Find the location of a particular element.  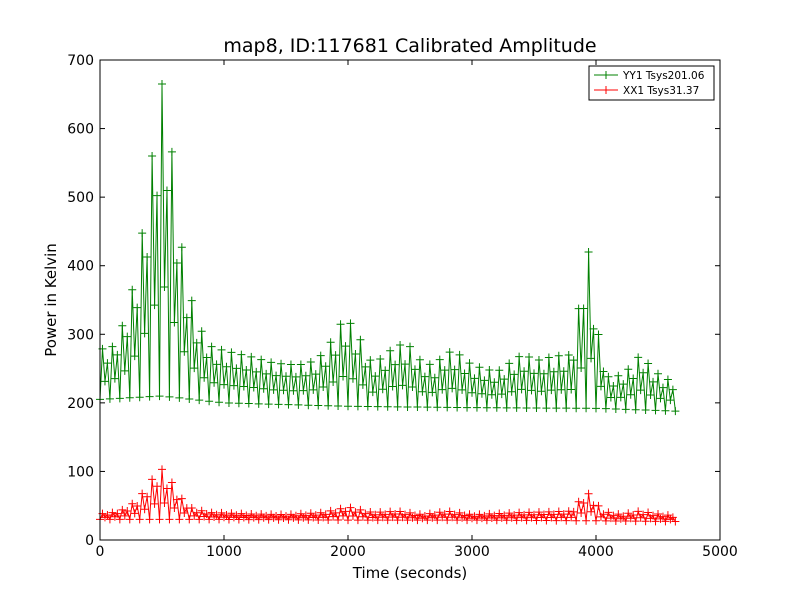

series-markers is located at coordinates (388, 495).